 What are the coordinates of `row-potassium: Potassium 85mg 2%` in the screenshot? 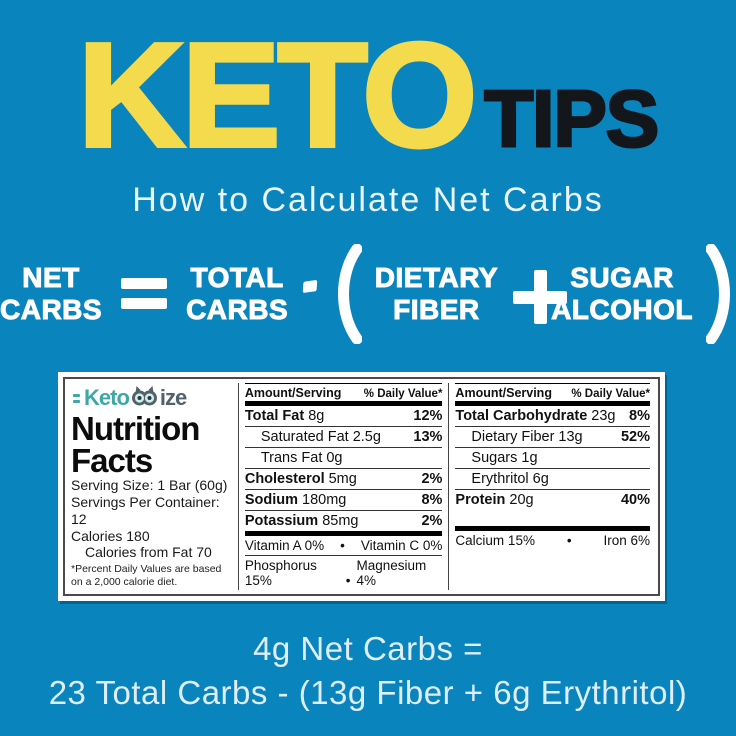 It's located at (343, 520).